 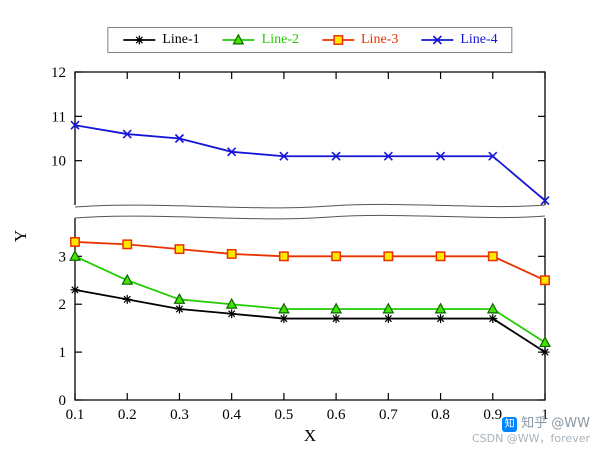 What do you see at coordinates (58, 73) in the screenshot?
I see `y-tick-label: 12` at bounding box center [58, 73].